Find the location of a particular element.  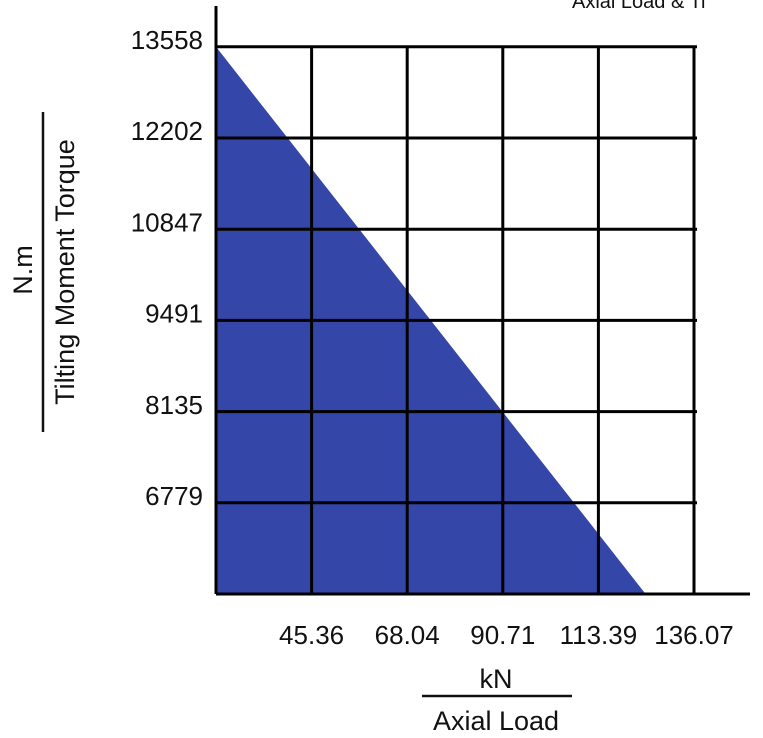

y-tick-label: 6779 is located at coordinates (174, 496).